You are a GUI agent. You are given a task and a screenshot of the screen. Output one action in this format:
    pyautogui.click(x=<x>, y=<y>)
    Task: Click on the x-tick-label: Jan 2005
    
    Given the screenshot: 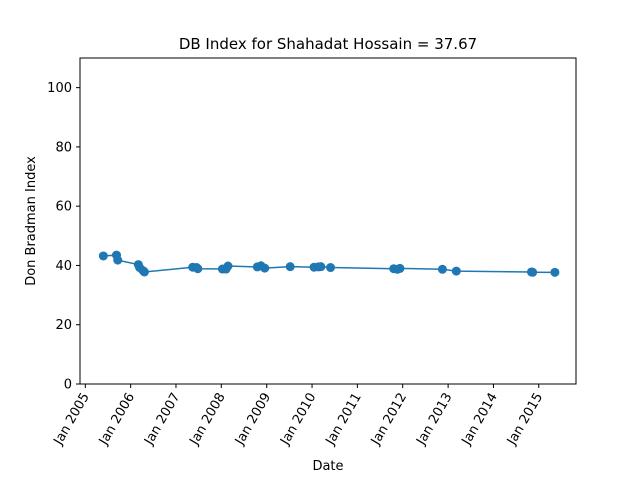 What is the action you would take?
    pyautogui.click(x=72, y=420)
    